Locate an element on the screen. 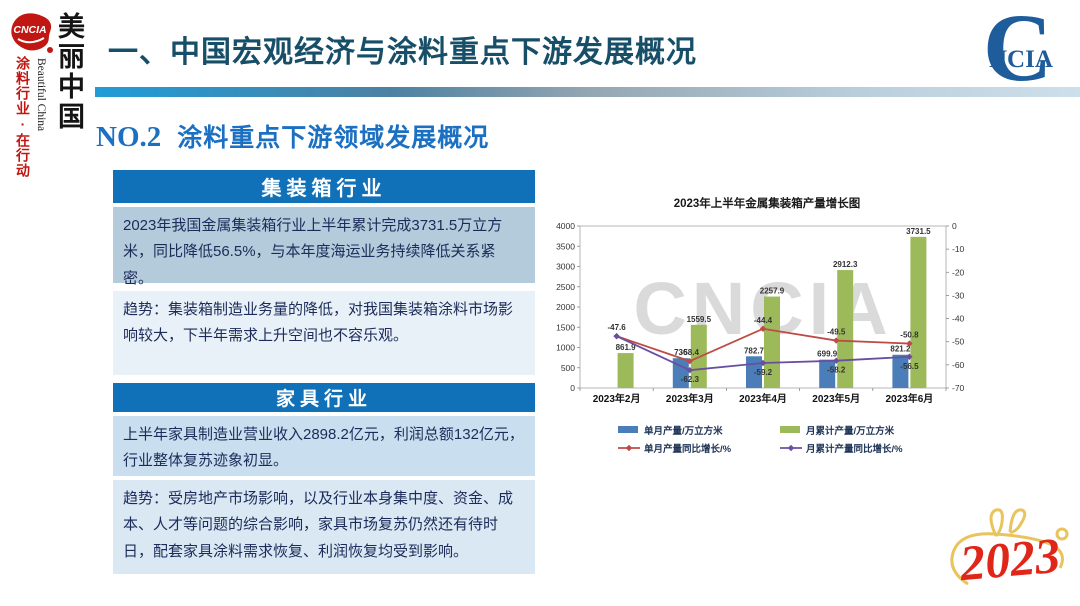 The image size is (1080, 606). svg-text: -49.5 is located at coordinates (836, 332).